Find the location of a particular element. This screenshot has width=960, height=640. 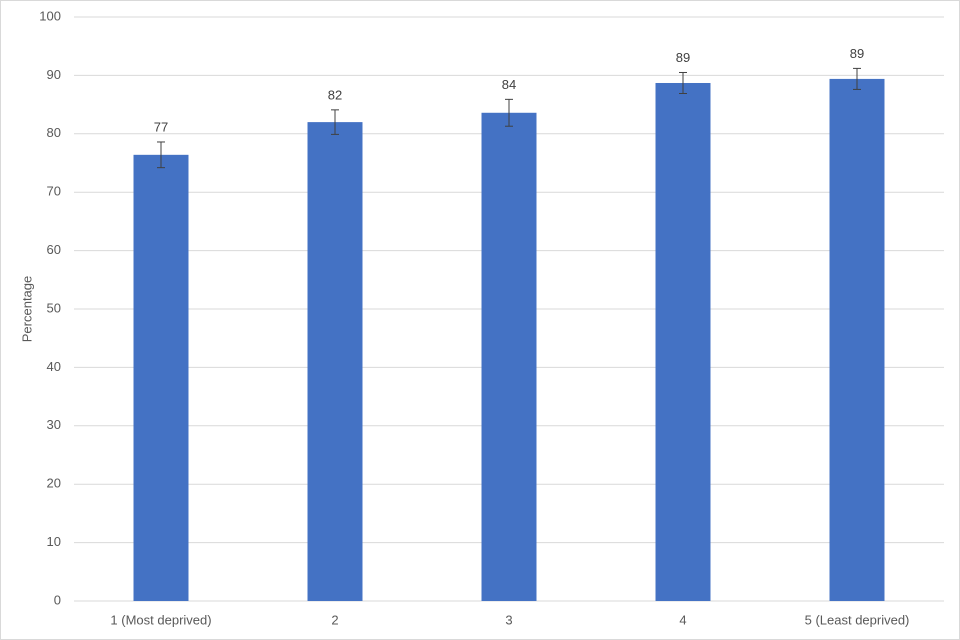

y-tick-label: 40 is located at coordinates (54, 366).